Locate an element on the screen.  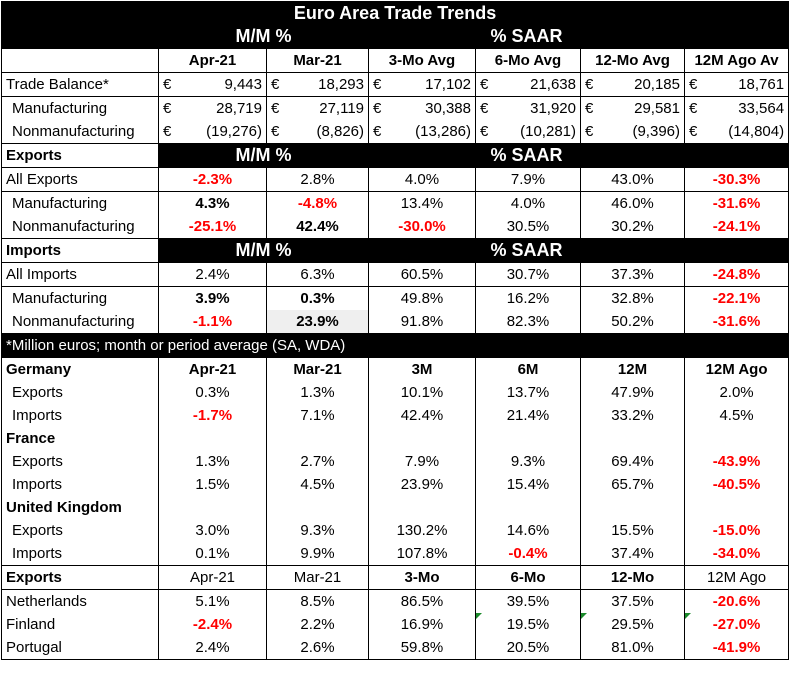
col-header: Mar-21 is located at coordinates (317, 577).